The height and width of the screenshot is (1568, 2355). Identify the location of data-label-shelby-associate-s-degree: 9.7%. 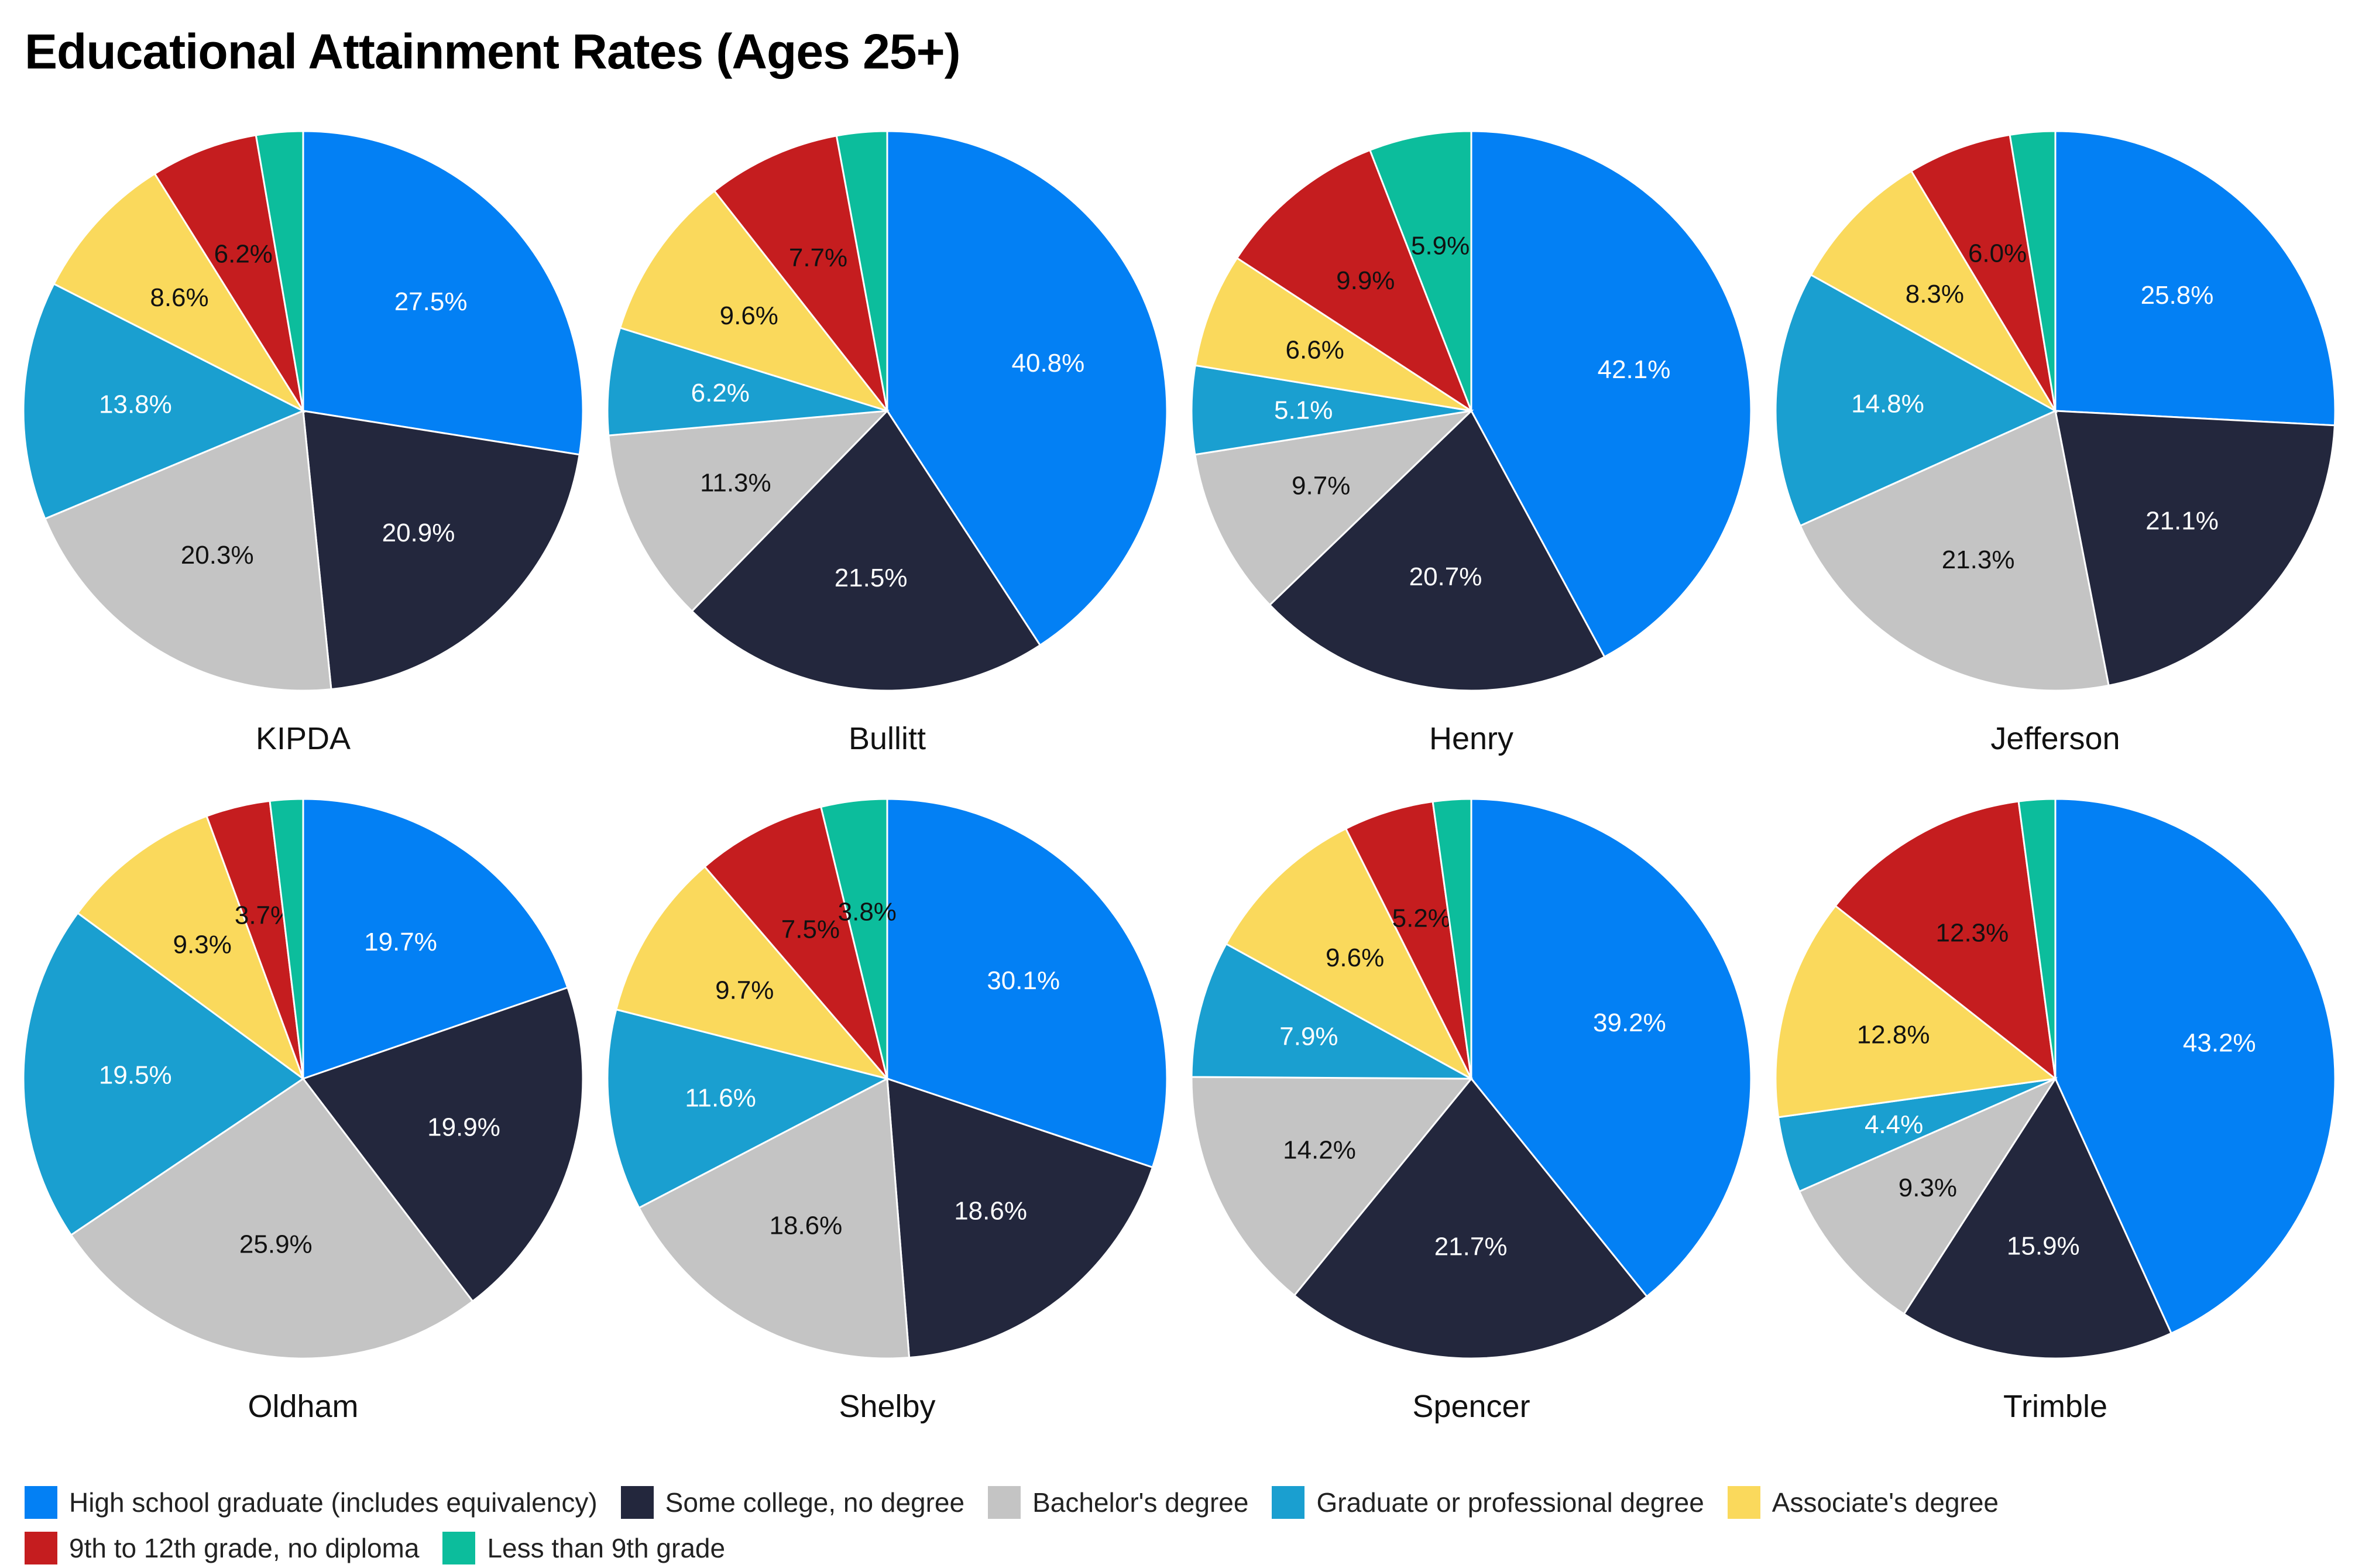
(745, 990).